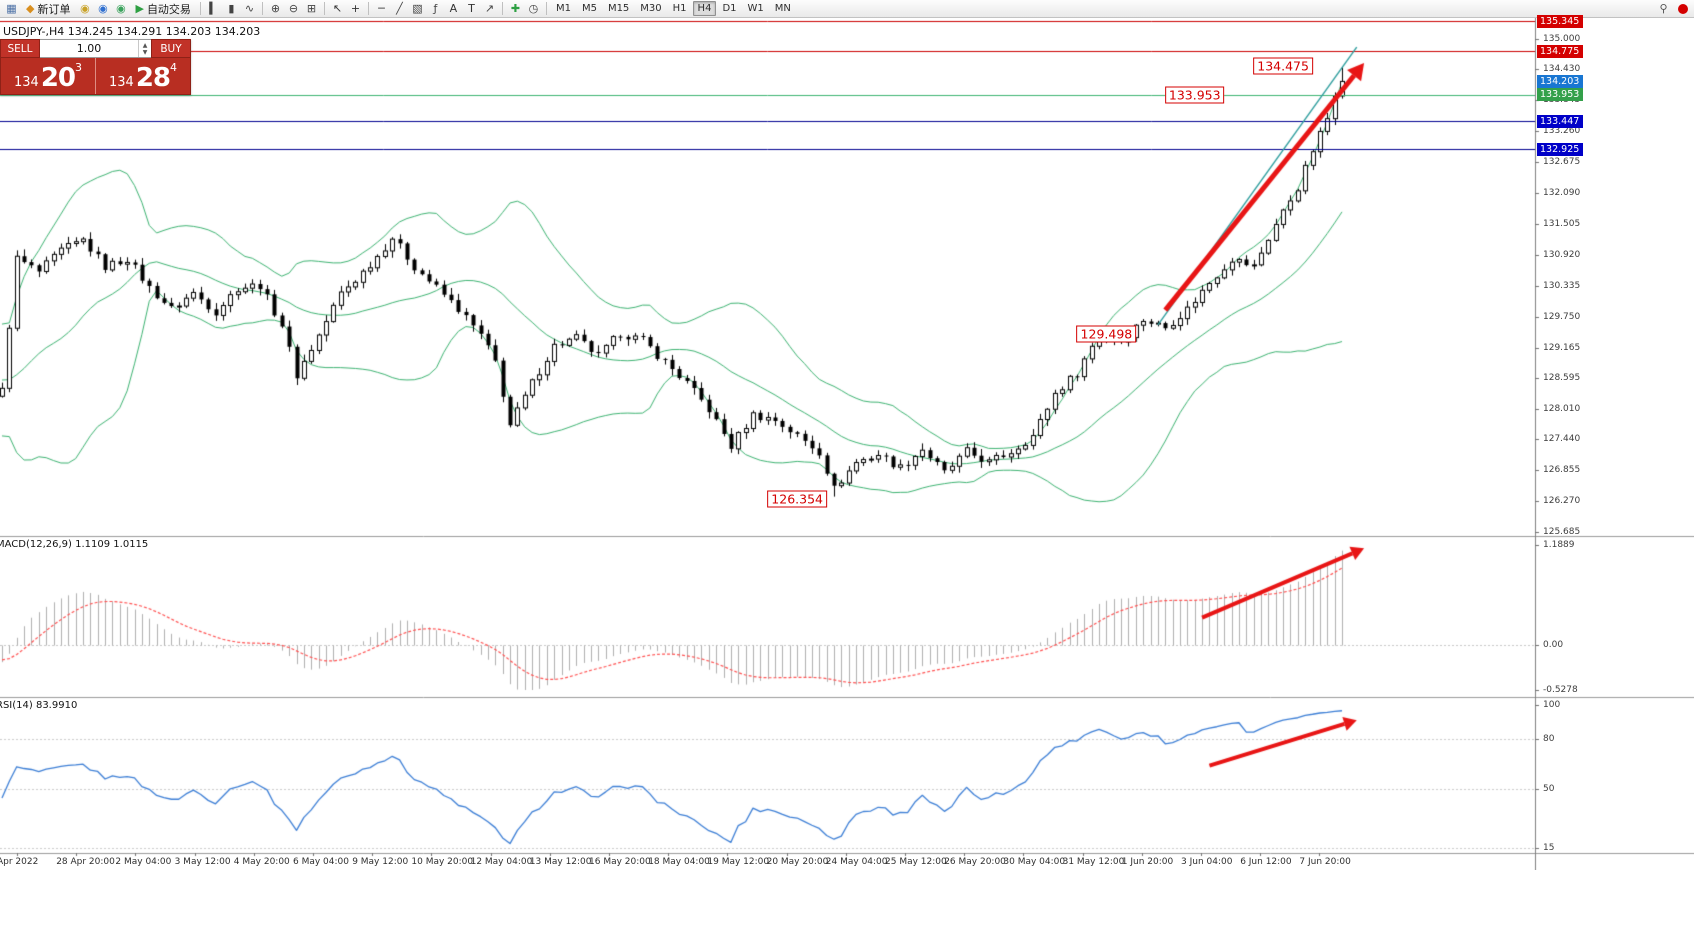  Describe the element at coordinates (26, 82) in the screenshot. I see `sell-price-prefix: 134` at that location.